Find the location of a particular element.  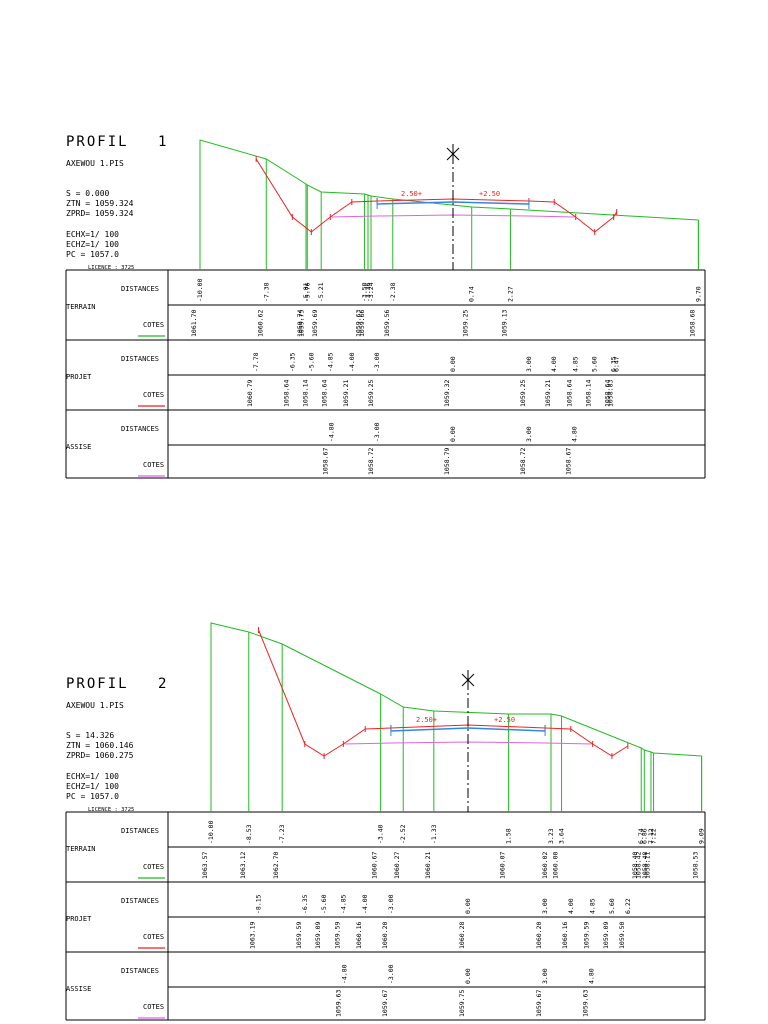

axis-name: AXEWOU 1.PIS is located at coordinates (95, 163).